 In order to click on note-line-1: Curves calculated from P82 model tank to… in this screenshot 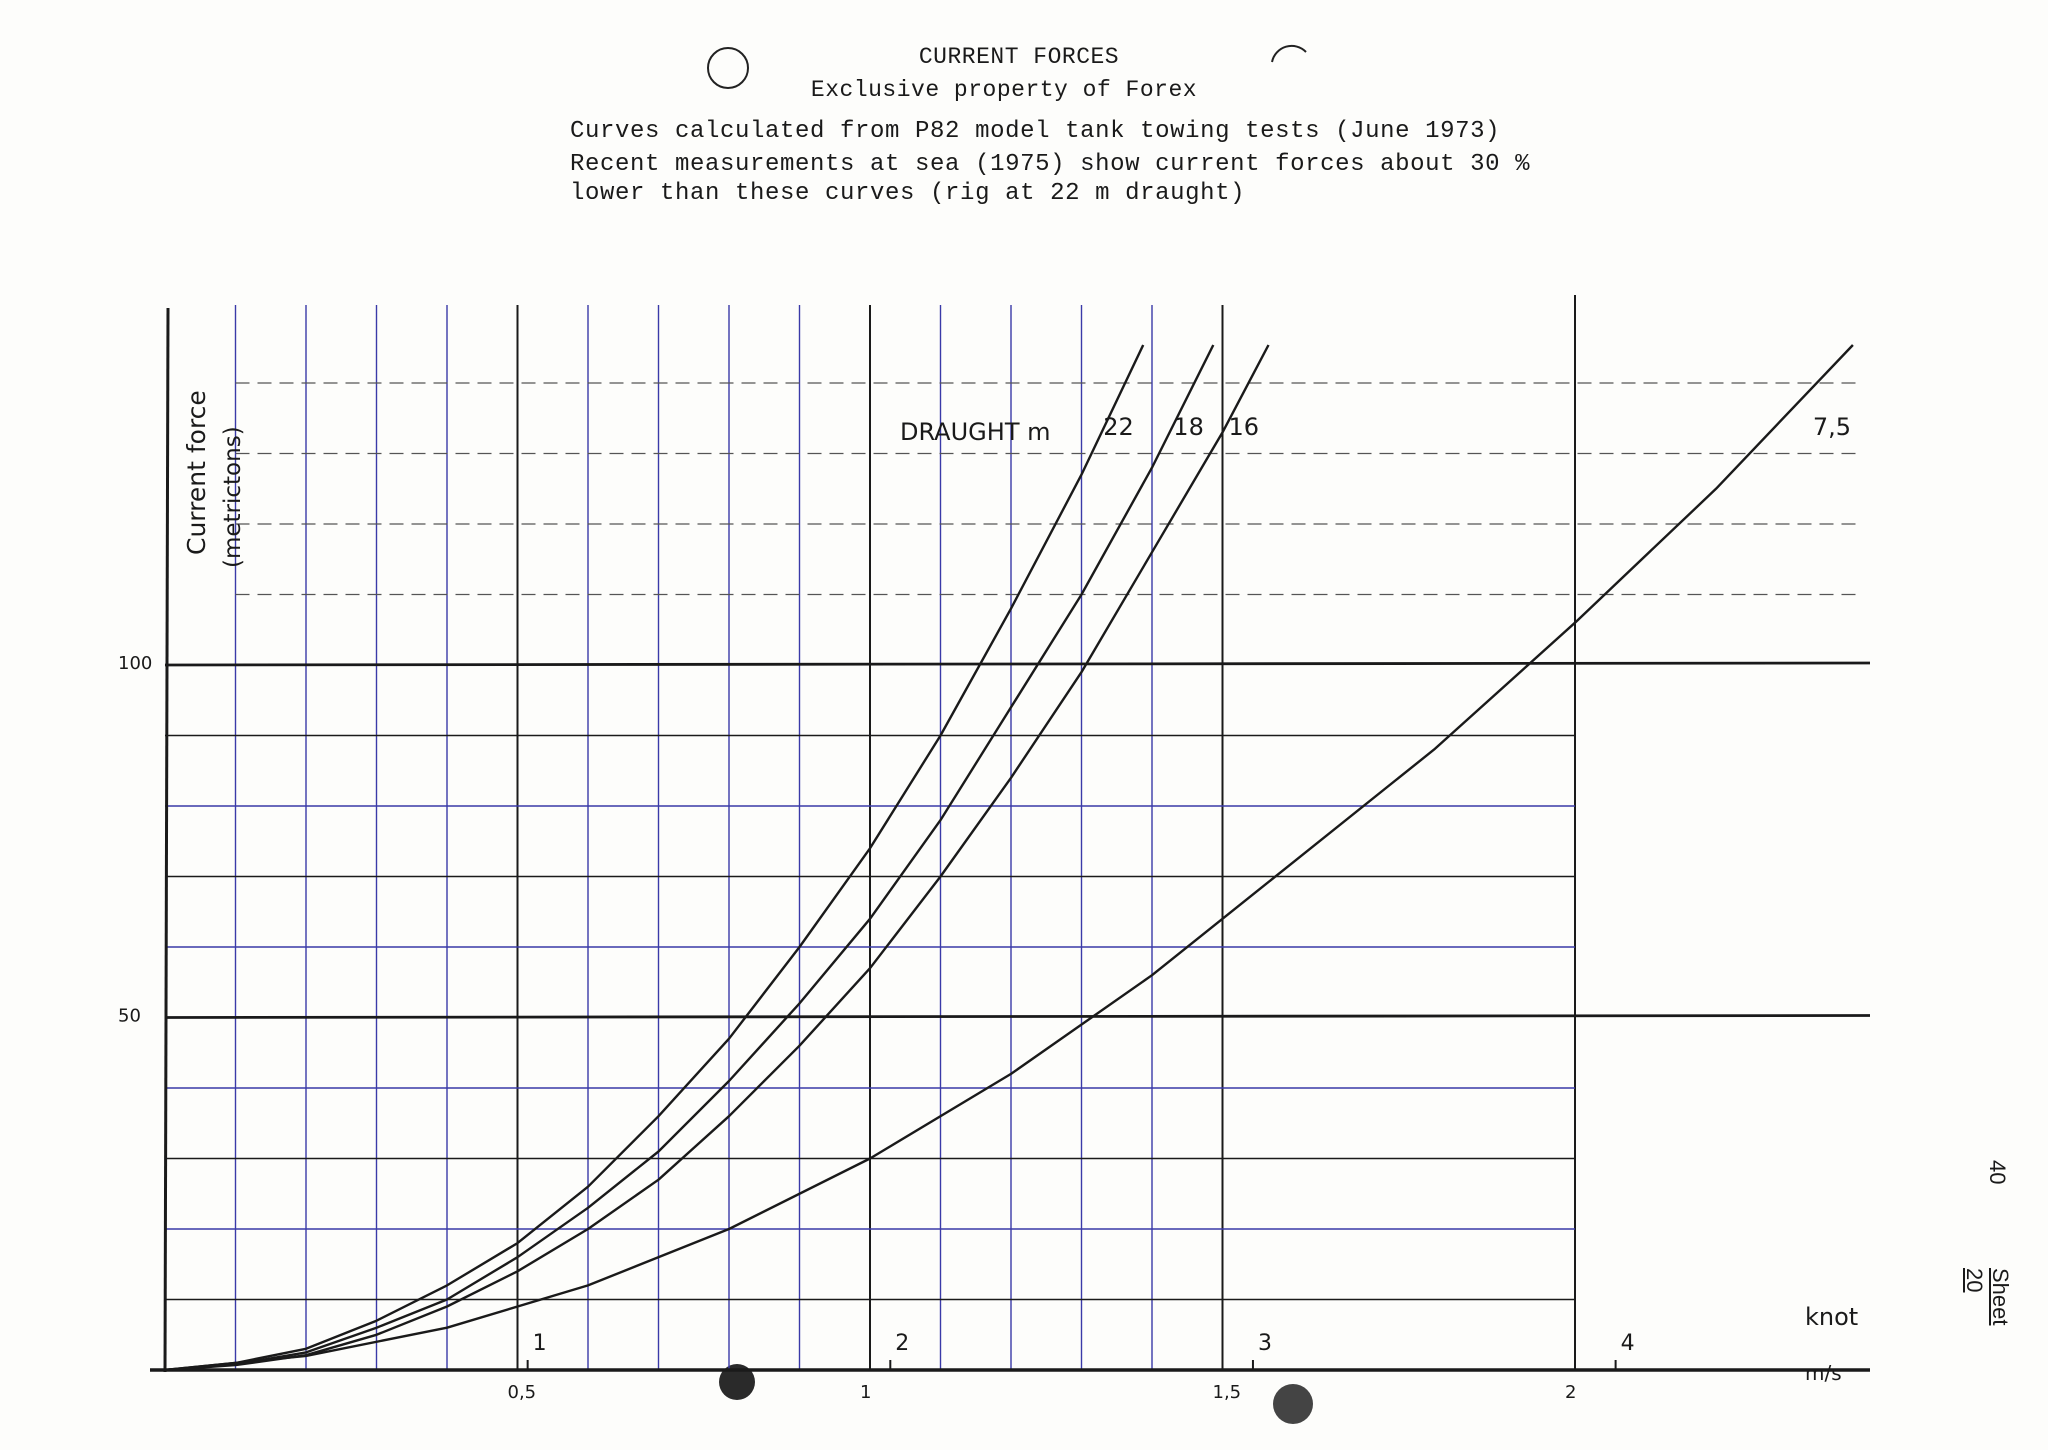, I will do `click(1035, 131)`.